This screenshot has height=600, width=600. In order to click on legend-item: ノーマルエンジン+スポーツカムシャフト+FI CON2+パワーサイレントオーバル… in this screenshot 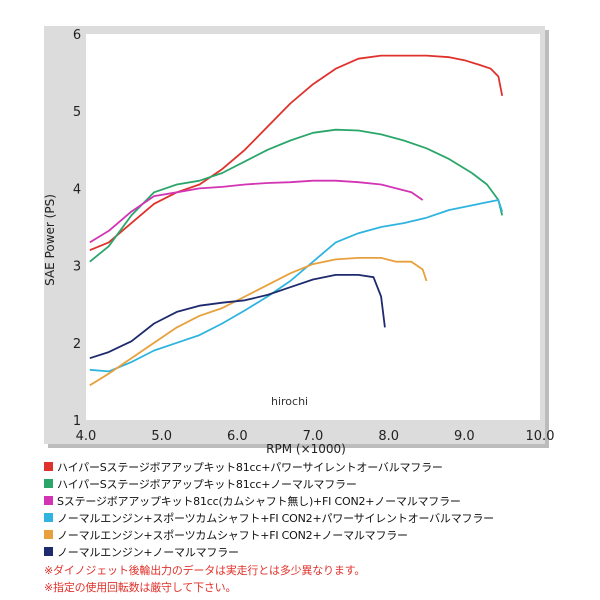, I will do `click(304, 517)`.